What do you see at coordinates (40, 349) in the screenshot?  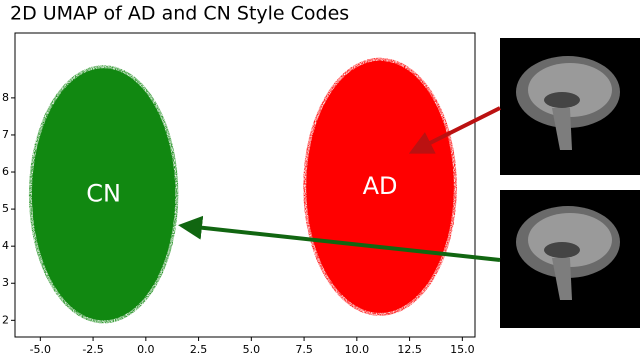 I see `x-tick-label: -5.0` at bounding box center [40, 349].